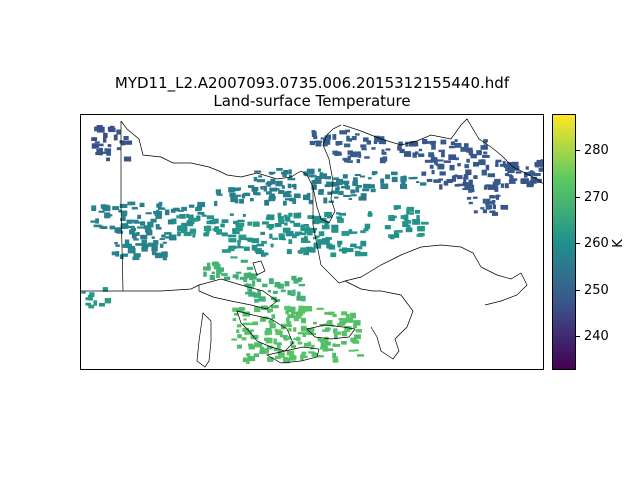 This screenshot has height=480, width=640. Describe the element at coordinates (300, 231) in the screenshot. I see `region-central-ontario` at that location.